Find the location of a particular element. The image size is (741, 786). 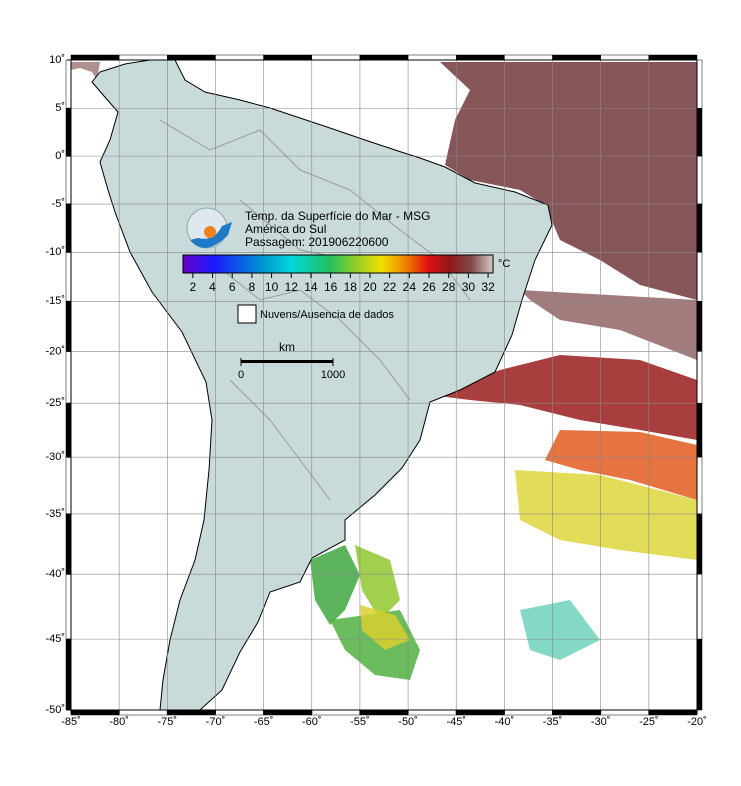

colorbar-tick-label: 30 is located at coordinates (469, 287).